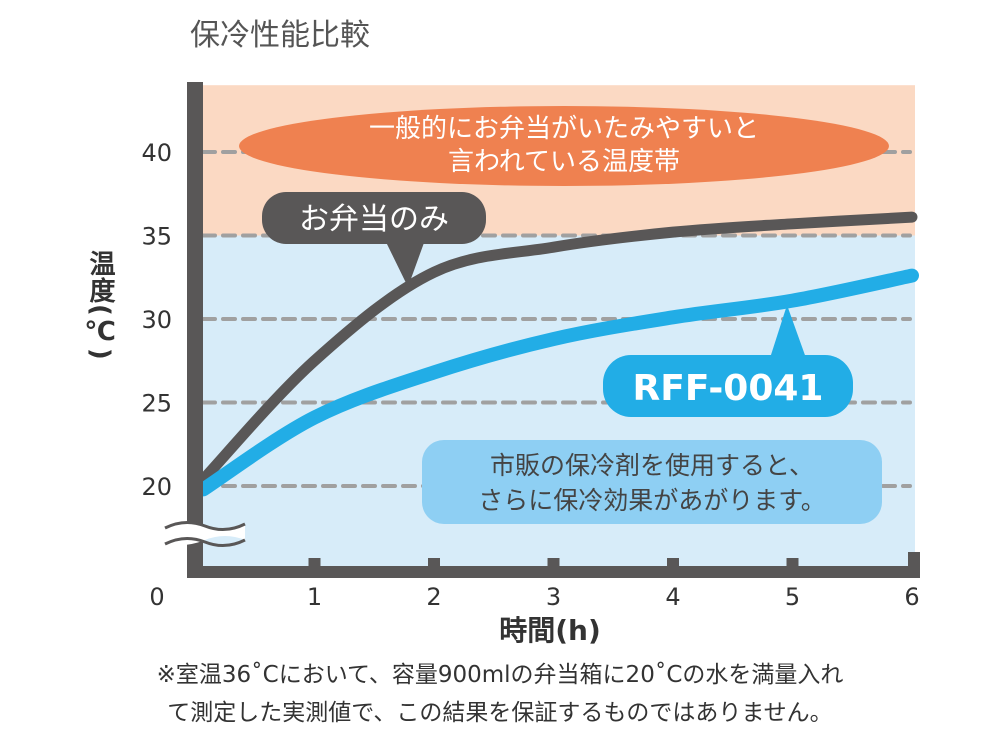  Describe the element at coordinates (205, 534) in the screenshot. I see `axis-break-lines` at that location.